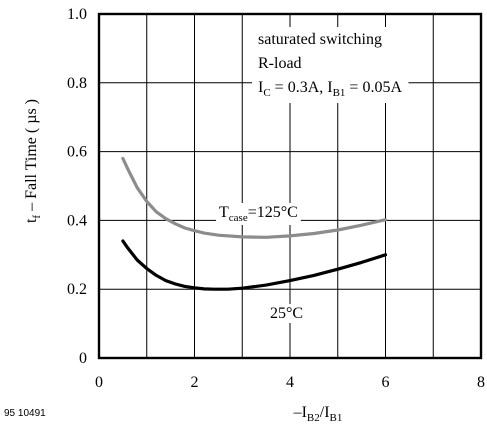 Image resolution: width=487 pixels, height=433 pixels. Describe the element at coordinates (77, 186) in the screenshot. I see `y-tick-labels: 0 0.2 0.4 0.6 0.8 1.0` at that location.